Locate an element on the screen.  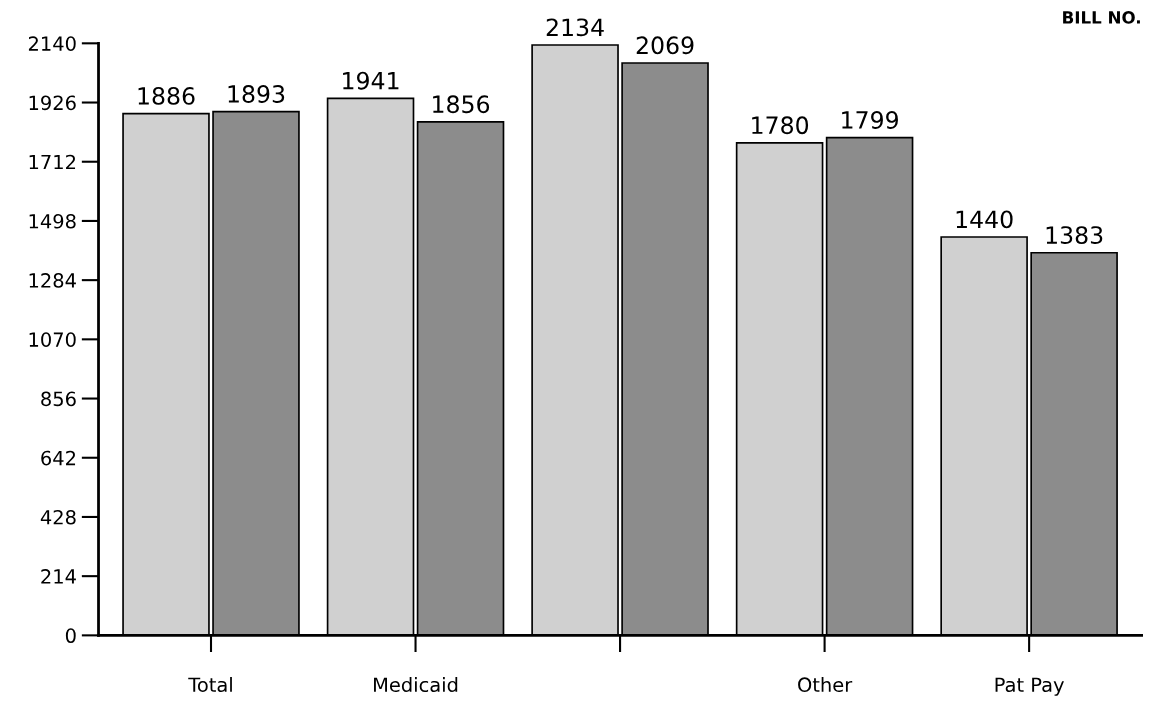
y-tick-label: 1926 is located at coordinates (52, 103).